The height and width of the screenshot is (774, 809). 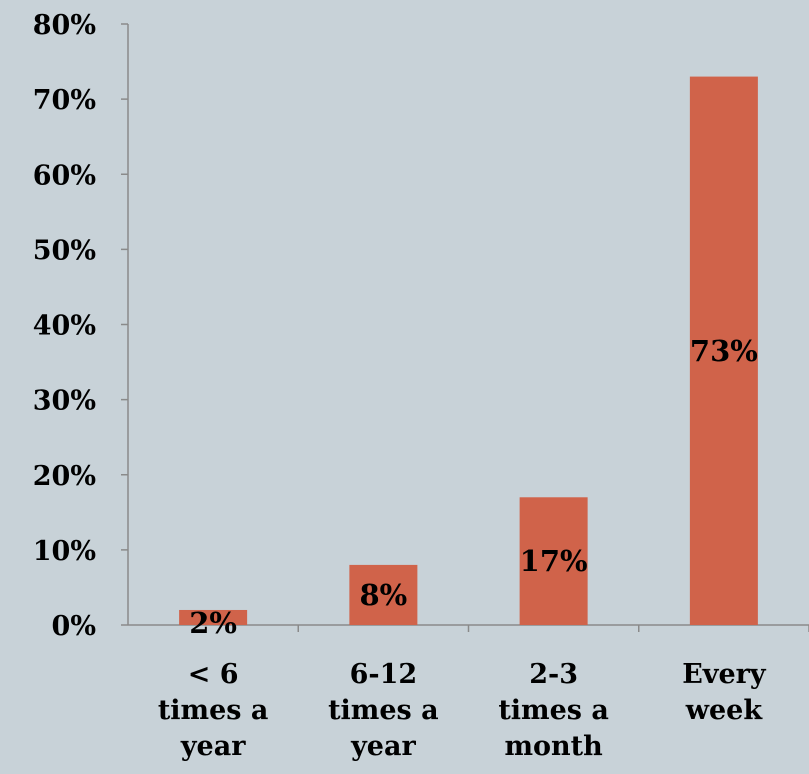 What do you see at coordinates (64, 250) in the screenshot?
I see `y-tick-label: 50%` at bounding box center [64, 250].